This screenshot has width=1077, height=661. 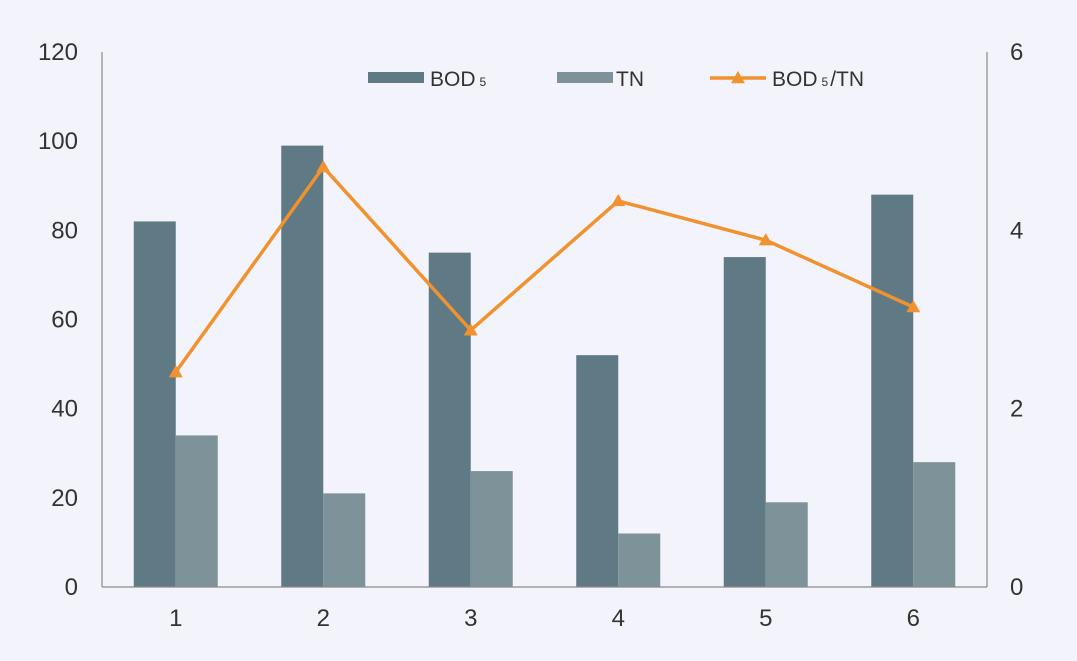 What do you see at coordinates (58, 52) in the screenshot?
I see `y-left-tick-label: 120` at bounding box center [58, 52].